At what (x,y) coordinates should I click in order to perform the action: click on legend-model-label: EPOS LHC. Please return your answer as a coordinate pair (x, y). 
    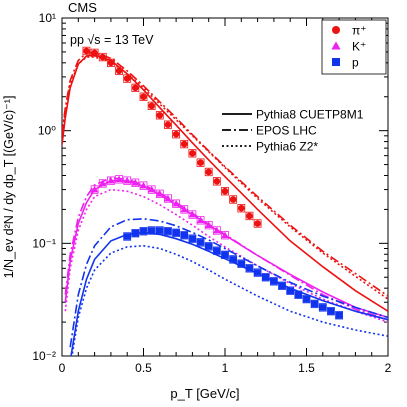
    Looking at the image, I should click on (286, 131).